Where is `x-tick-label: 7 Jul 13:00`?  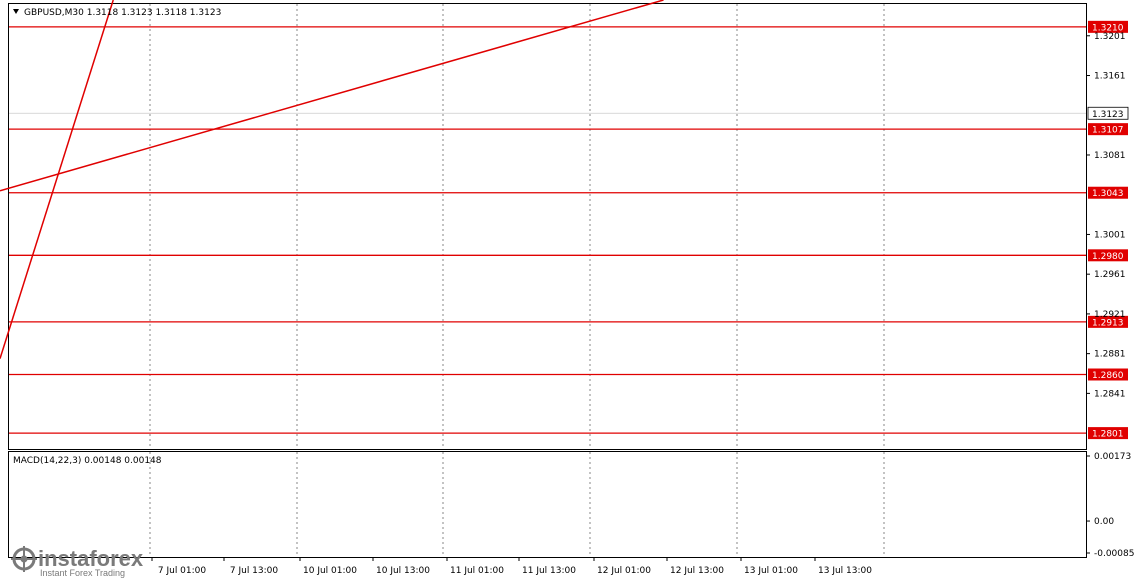 x-tick-label: 7 Jul 13:00 is located at coordinates (254, 571).